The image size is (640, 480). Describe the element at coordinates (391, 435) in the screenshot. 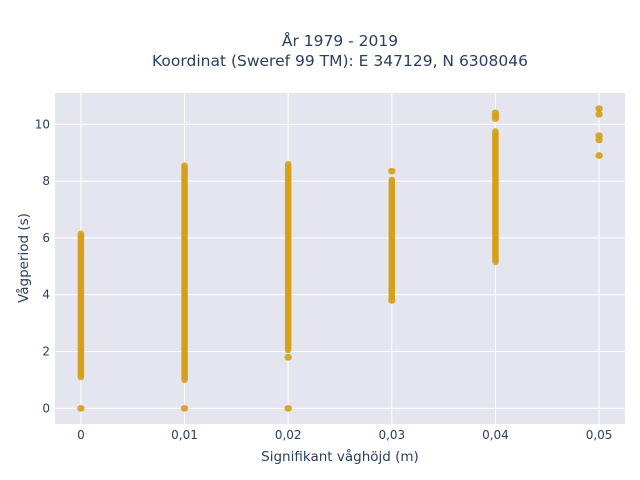

I see `x-tick-label: 0,03` at that location.